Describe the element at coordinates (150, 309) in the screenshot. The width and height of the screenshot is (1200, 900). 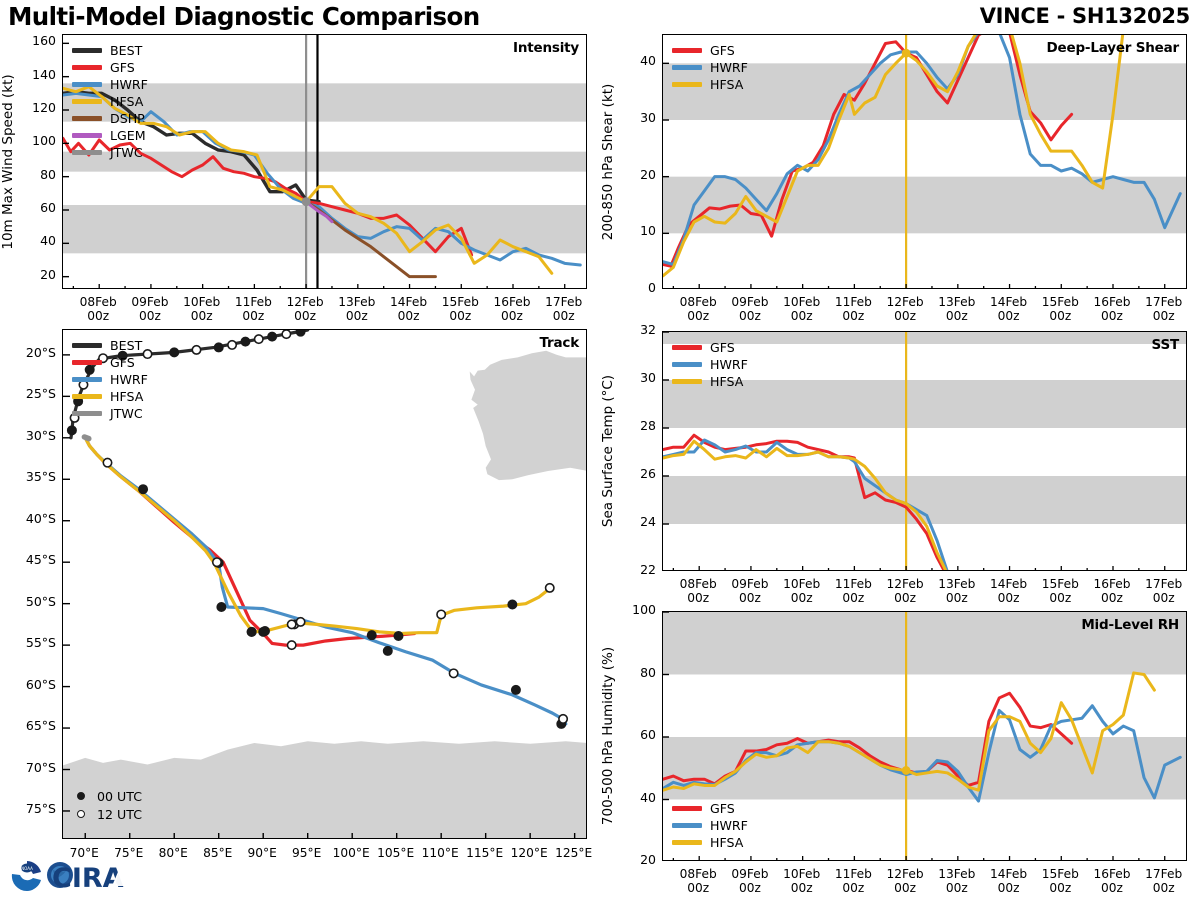
I see `xtick-intensity-1: 09Feb 00z` at that location.